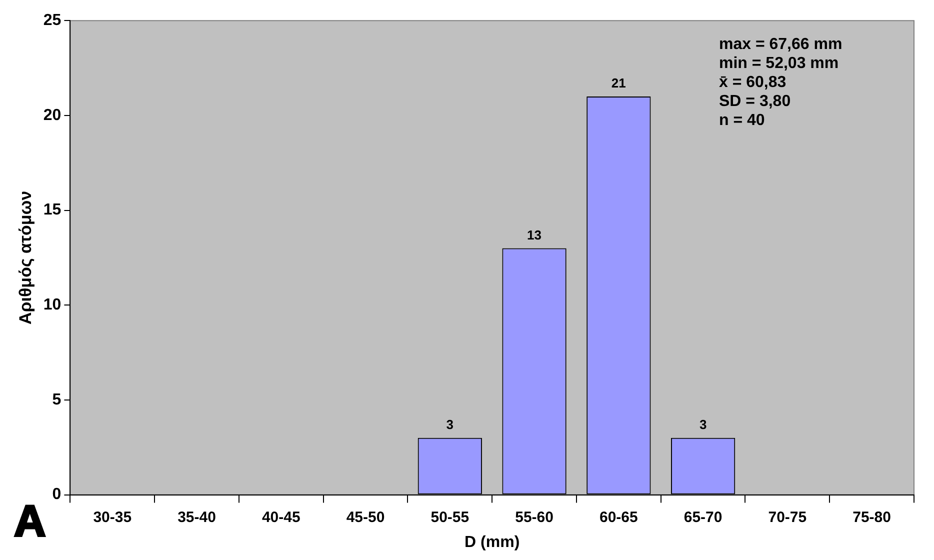 This screenshot has height=560, width=934. Describe the element at coordinates (112, 517) in the screenshot. I see `x-tick-label: 30-35` at that location.